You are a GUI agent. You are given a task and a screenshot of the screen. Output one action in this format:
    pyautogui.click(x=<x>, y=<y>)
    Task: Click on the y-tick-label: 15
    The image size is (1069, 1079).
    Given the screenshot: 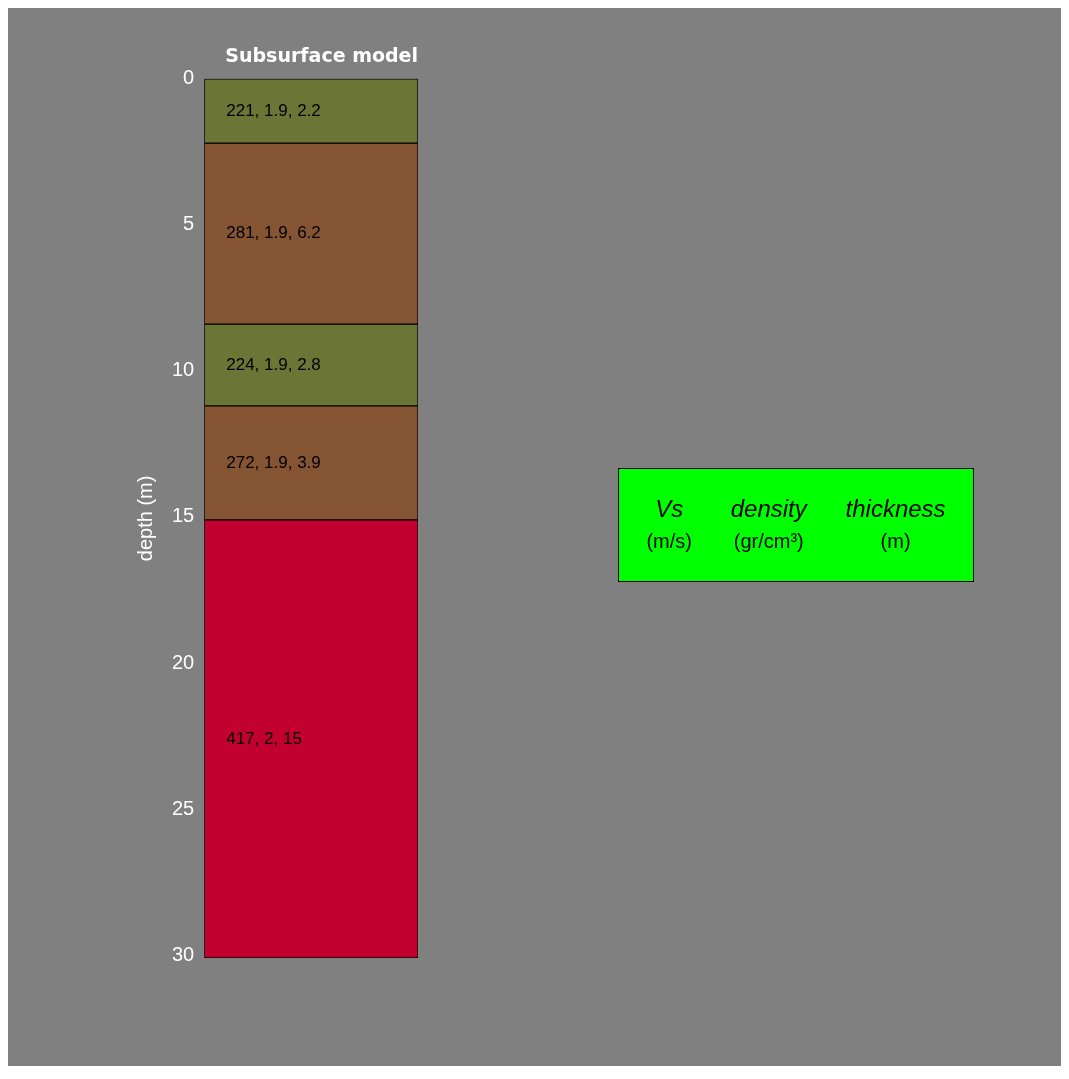 What is the action you would take?
    pyautogui.click(x=183, y=515)
    